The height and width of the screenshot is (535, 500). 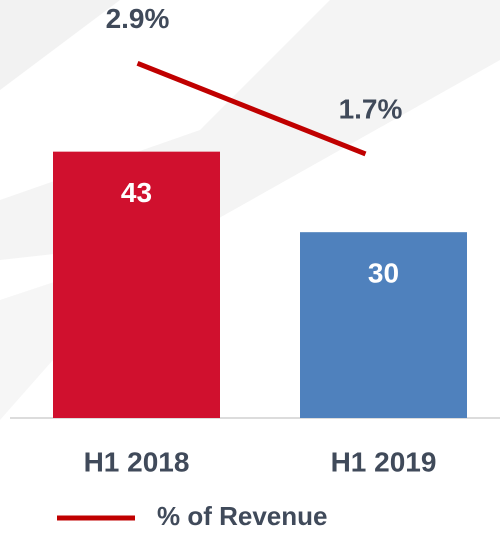 What do you see at coordinates (60, 45) in the screenshot?
I see `background-shape` at bounding box center [60, 45].